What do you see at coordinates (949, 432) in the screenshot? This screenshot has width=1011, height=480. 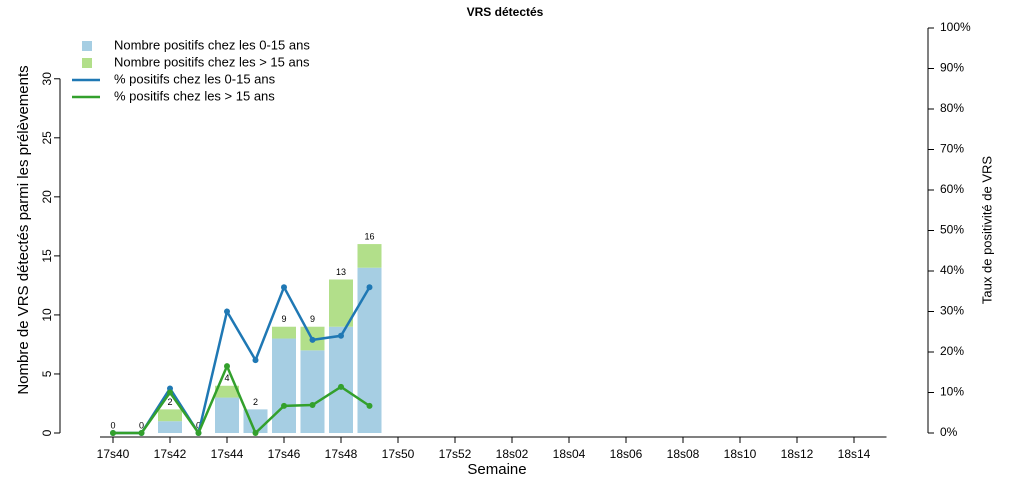 I see `y2-tick-label: 0%` at bounding box center [949, 432].